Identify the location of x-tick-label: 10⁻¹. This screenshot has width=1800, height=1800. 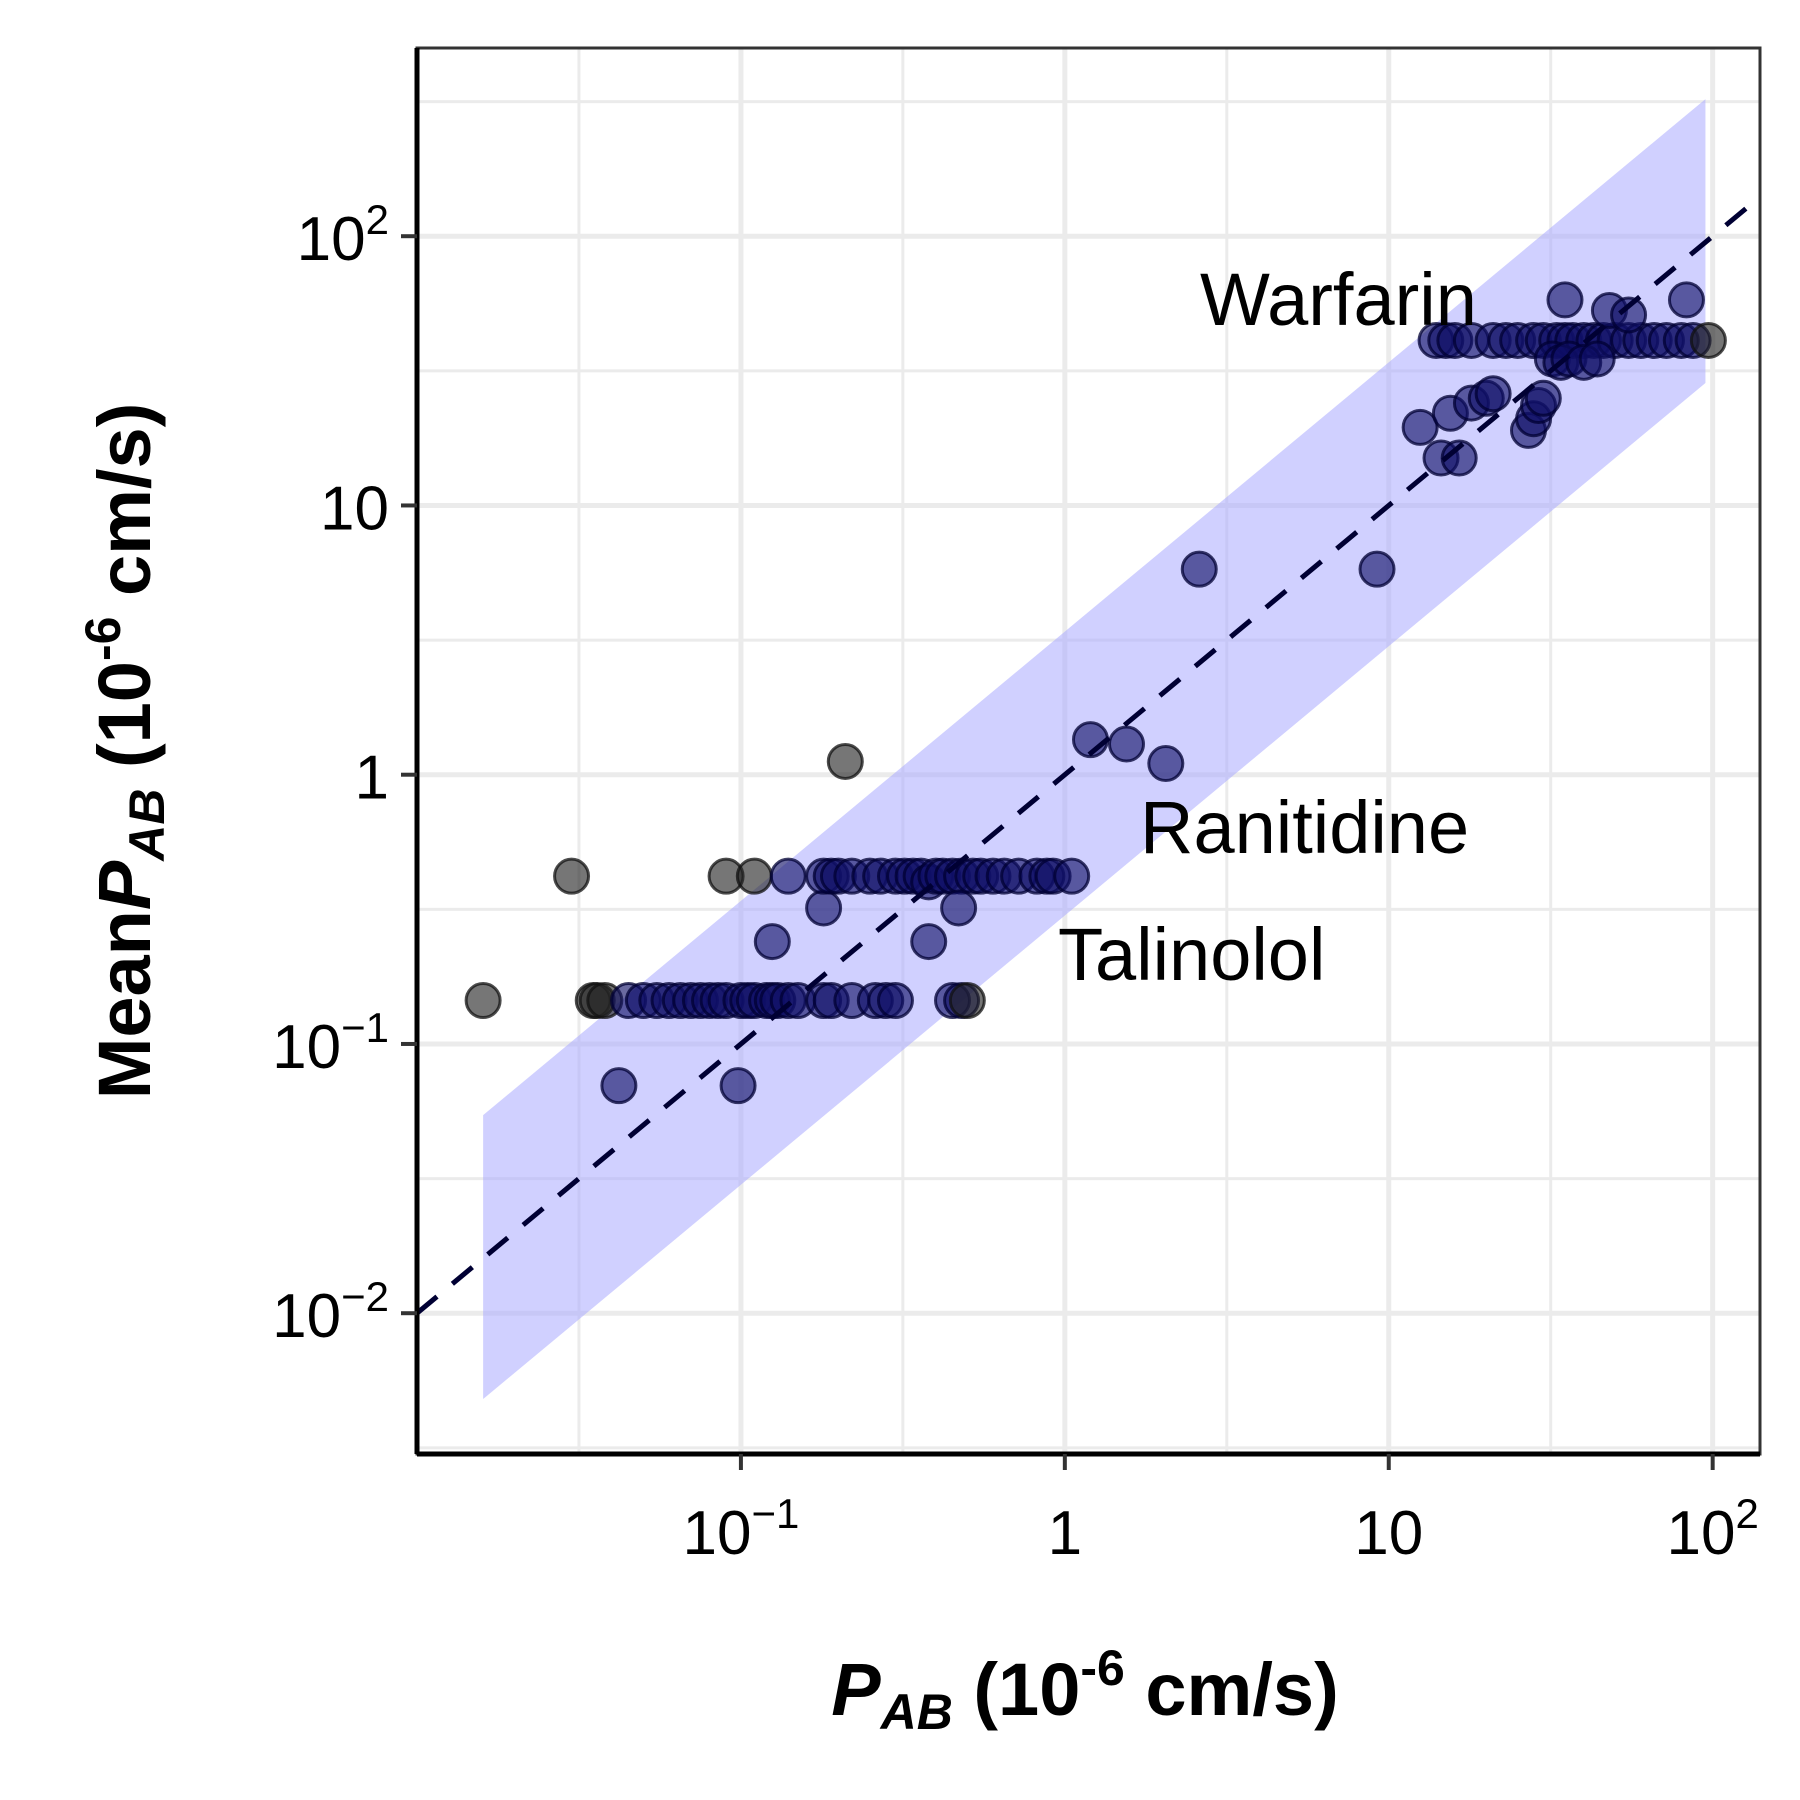
(740, 1529).